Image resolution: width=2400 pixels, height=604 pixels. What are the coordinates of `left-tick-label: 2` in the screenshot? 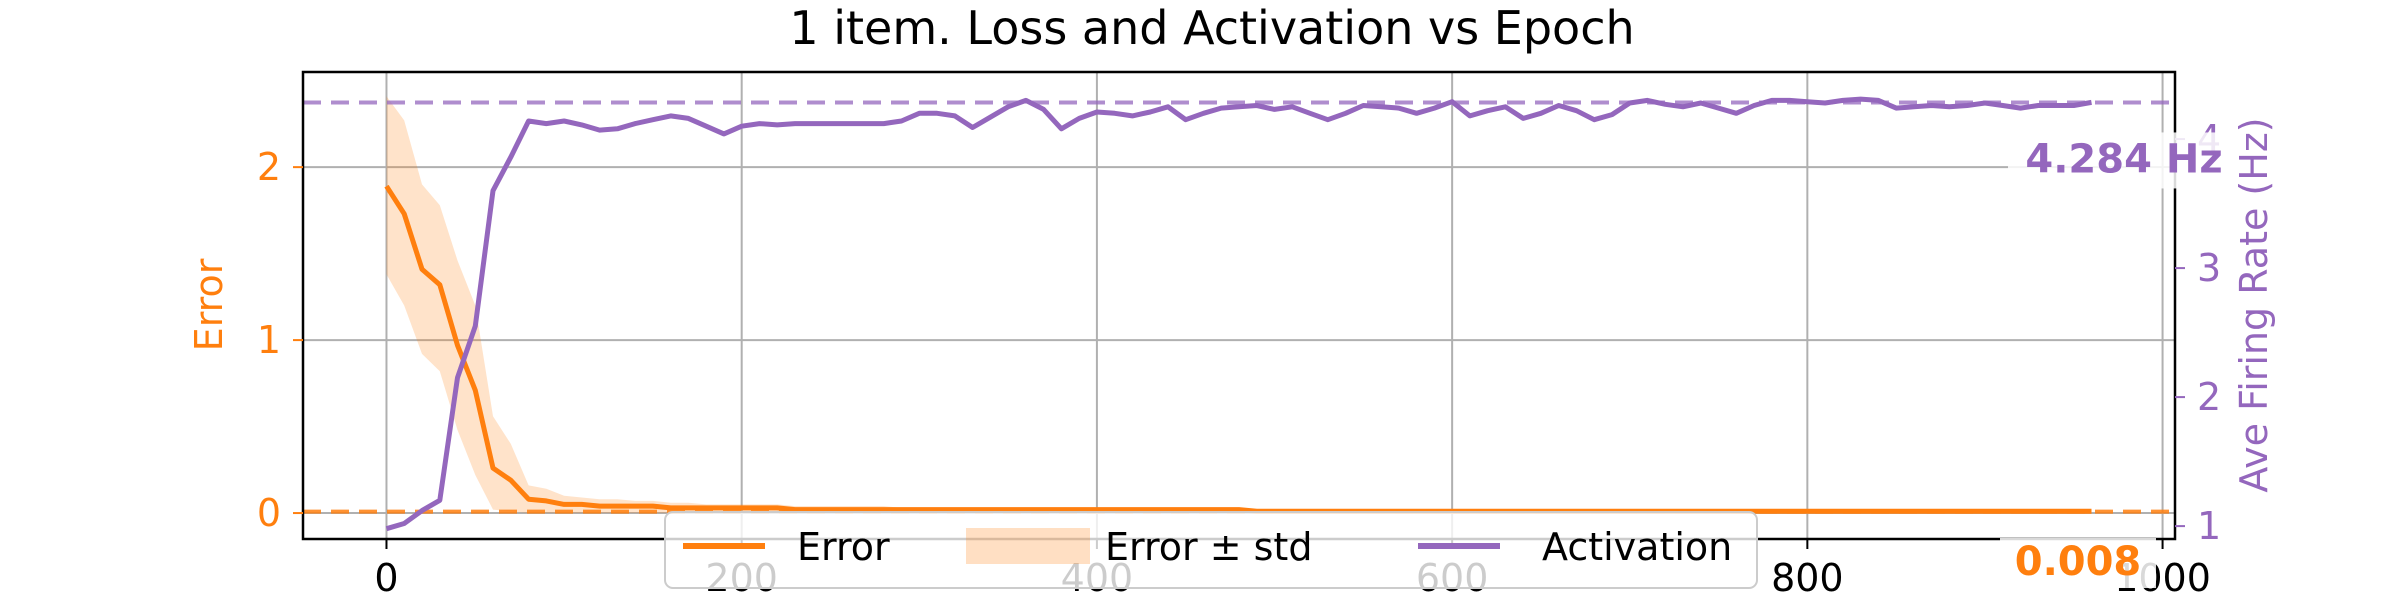 It's located at (269, 167).